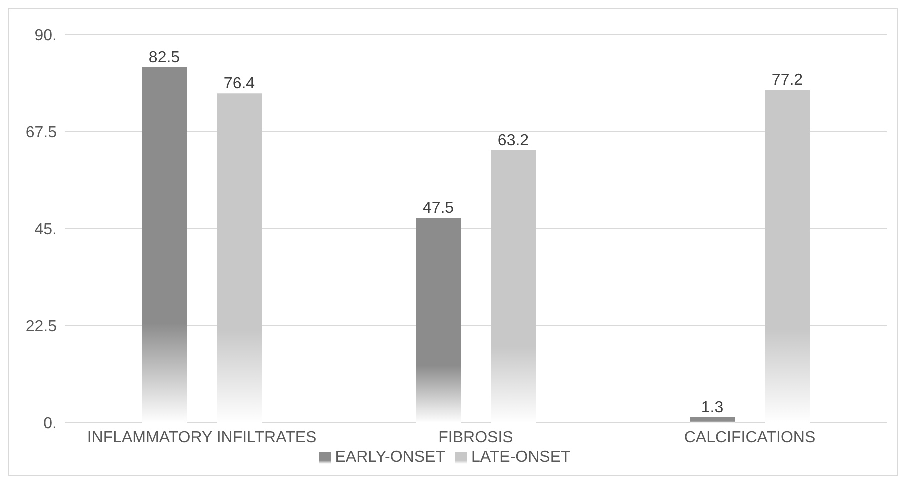 This screenshot has height=484, width=906. Describe the element at coordinates (712, 407) in the screenshot. I see `data-label: 1.3` at that location.